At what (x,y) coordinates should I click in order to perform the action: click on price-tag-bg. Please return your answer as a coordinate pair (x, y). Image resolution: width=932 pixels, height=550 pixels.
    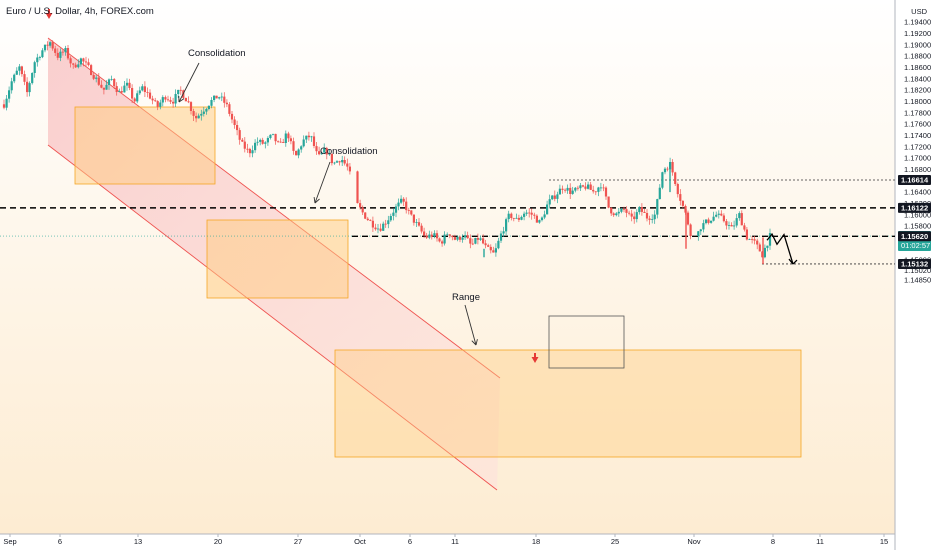
    Looking at the image, I should click on (914, 264).